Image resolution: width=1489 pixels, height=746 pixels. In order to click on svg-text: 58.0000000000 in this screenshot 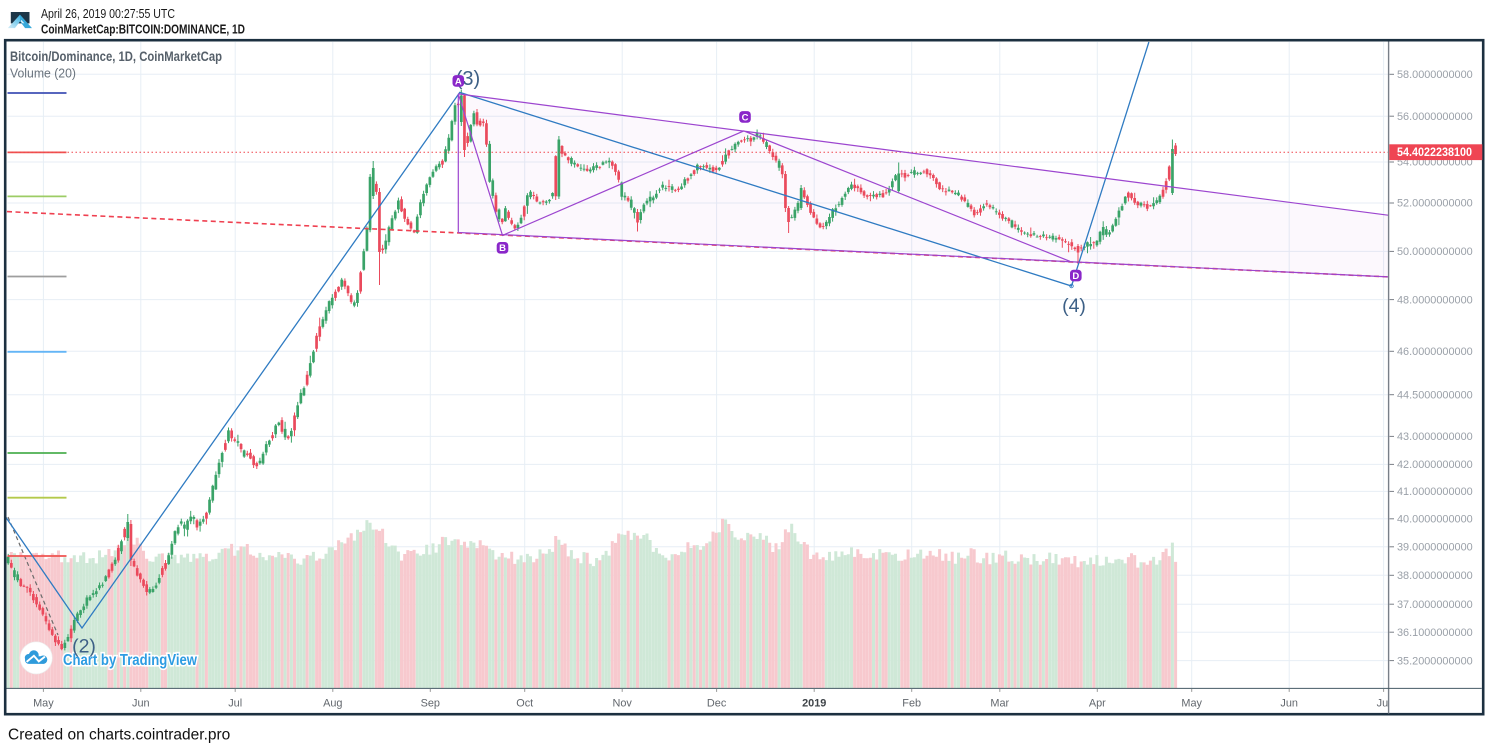, I will do `click(1435, 75)`.